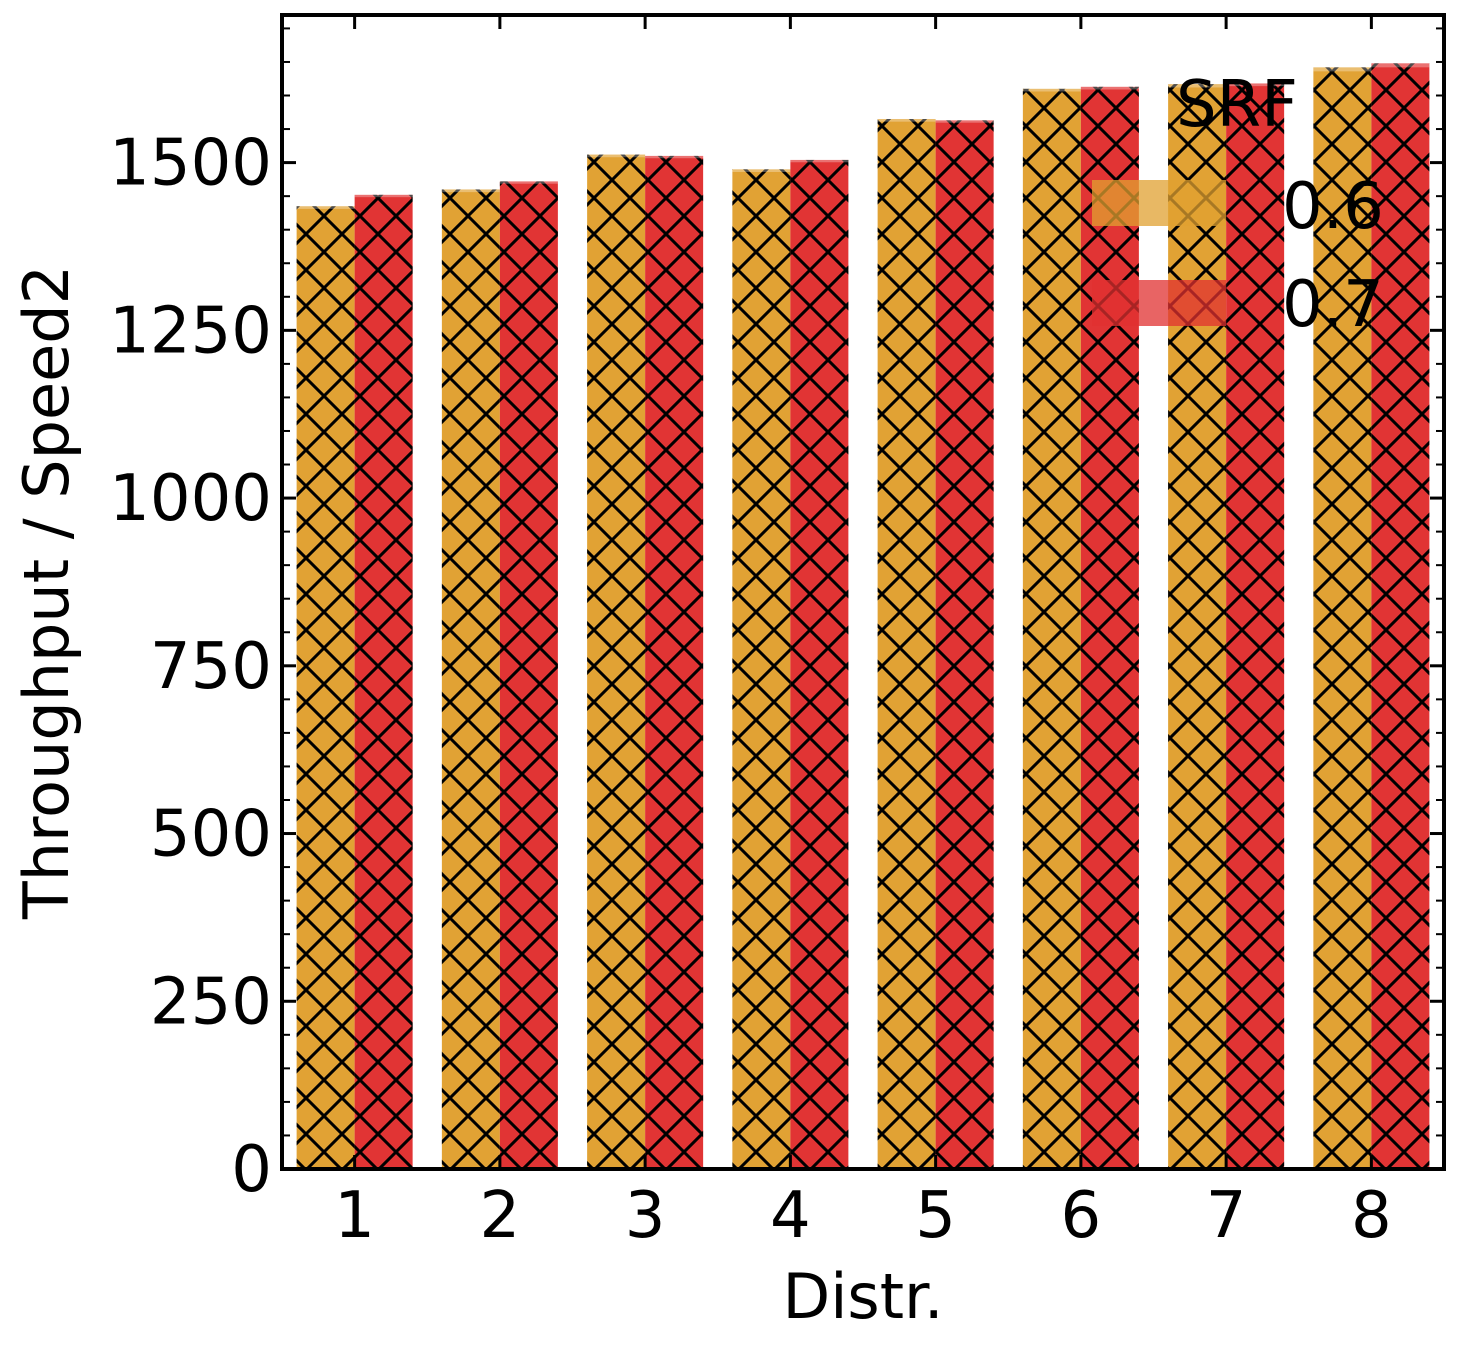  What do you see at coordinates (1226, 1216) in the screenshot?
I see `x-tick-label: 7` at bounding box center [1226, 1216].